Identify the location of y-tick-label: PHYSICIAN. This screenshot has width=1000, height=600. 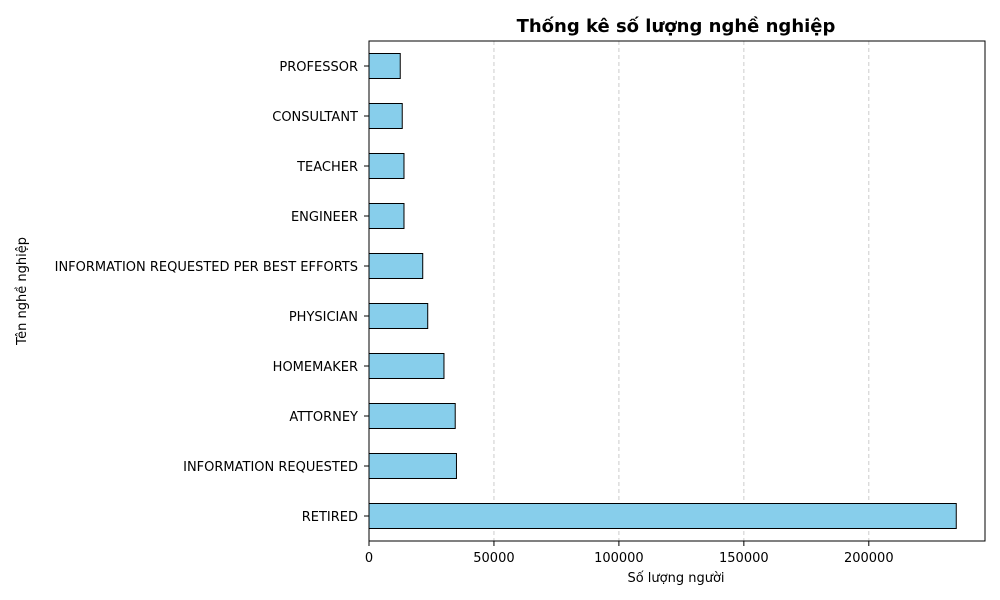
(323, 317).